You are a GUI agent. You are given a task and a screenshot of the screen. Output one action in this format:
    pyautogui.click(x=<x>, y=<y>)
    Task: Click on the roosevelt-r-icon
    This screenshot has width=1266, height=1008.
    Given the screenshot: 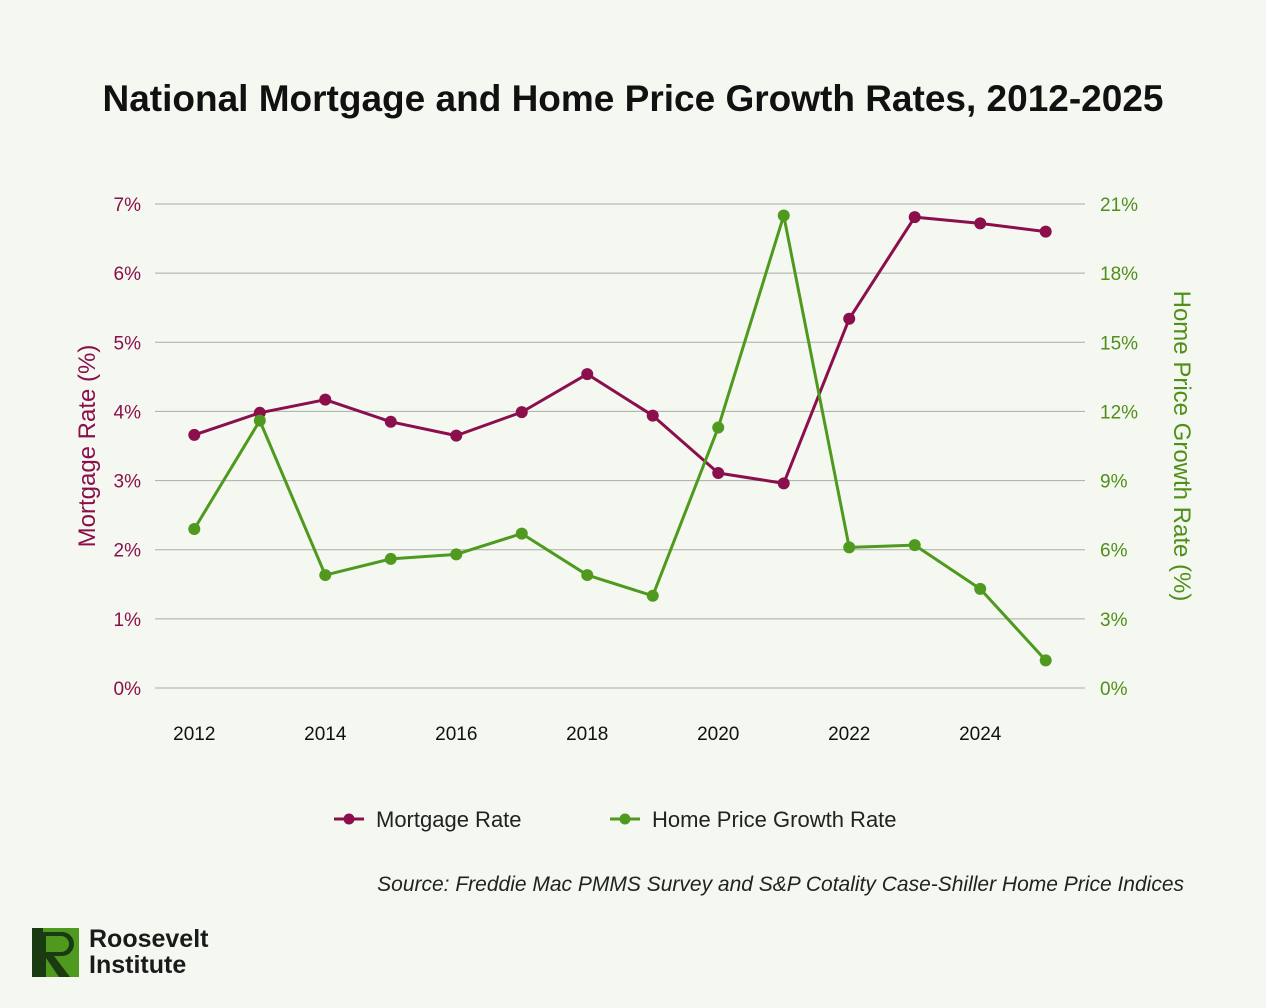 What is the action you would take?
    pyautogui.click(x=55, y=952)
    